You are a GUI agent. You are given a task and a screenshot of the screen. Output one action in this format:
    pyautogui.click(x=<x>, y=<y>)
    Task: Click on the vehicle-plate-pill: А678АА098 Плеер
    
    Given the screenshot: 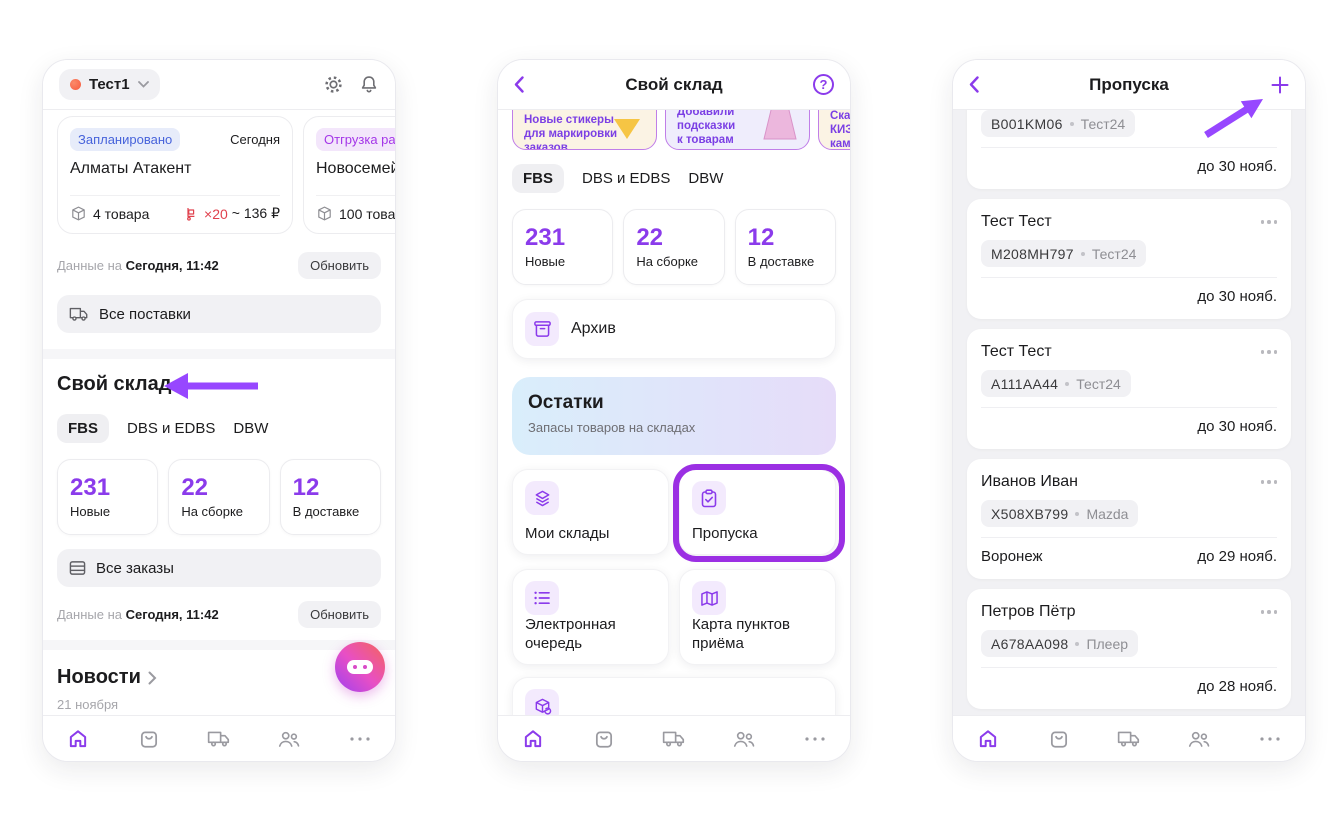 What is the action you would take?
    pyautogui.click(x=1060, y=643)
    